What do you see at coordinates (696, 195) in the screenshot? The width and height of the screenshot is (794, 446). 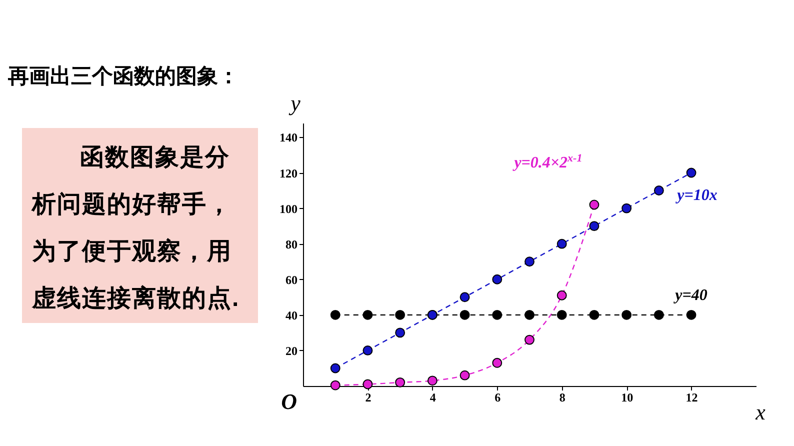 I see `series-label: y=10x` at bounding box center [696, 195].